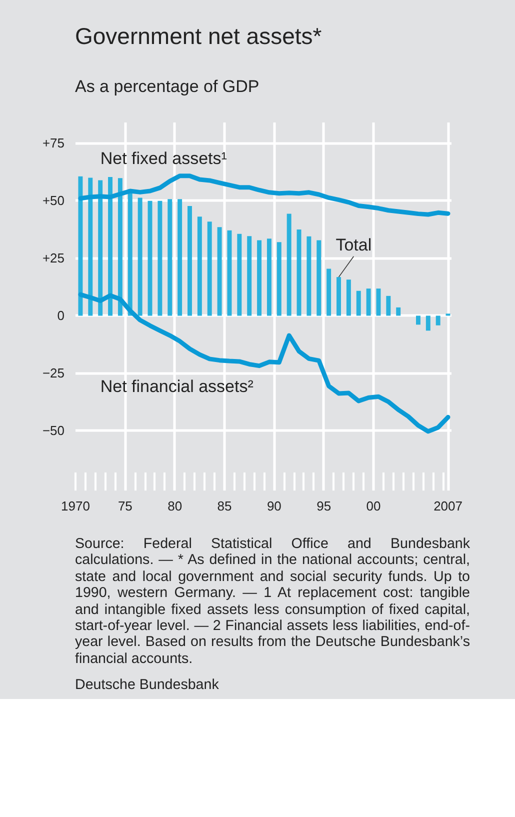 The width and height of the screenshot is (515, 817). I want to click on y-tick-label: −50, so click(53, 430).